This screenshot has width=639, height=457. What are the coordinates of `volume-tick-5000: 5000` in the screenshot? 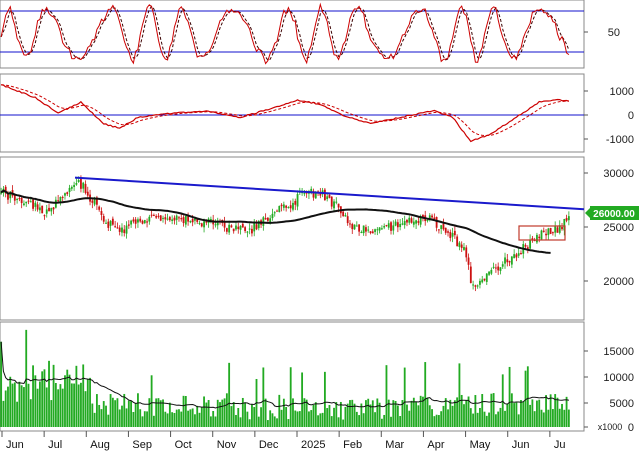 It's located at (622, 404).